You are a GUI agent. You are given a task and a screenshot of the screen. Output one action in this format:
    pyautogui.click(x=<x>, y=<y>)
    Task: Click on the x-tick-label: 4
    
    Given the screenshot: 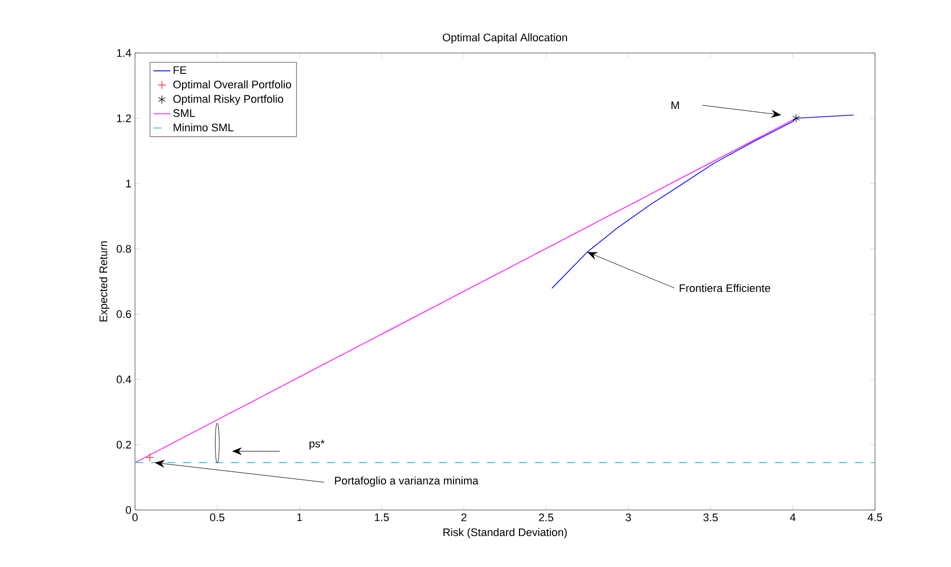 What is the action you would take?
    pyautogui.click(x=793, y=518)
    